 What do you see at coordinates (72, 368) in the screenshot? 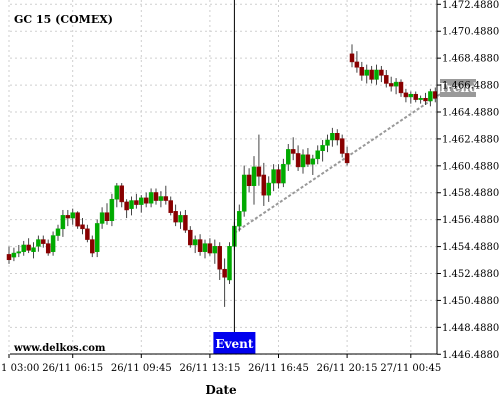
I see `x-tick-label: 26/11 06:15` at bounding box center [72, 368].